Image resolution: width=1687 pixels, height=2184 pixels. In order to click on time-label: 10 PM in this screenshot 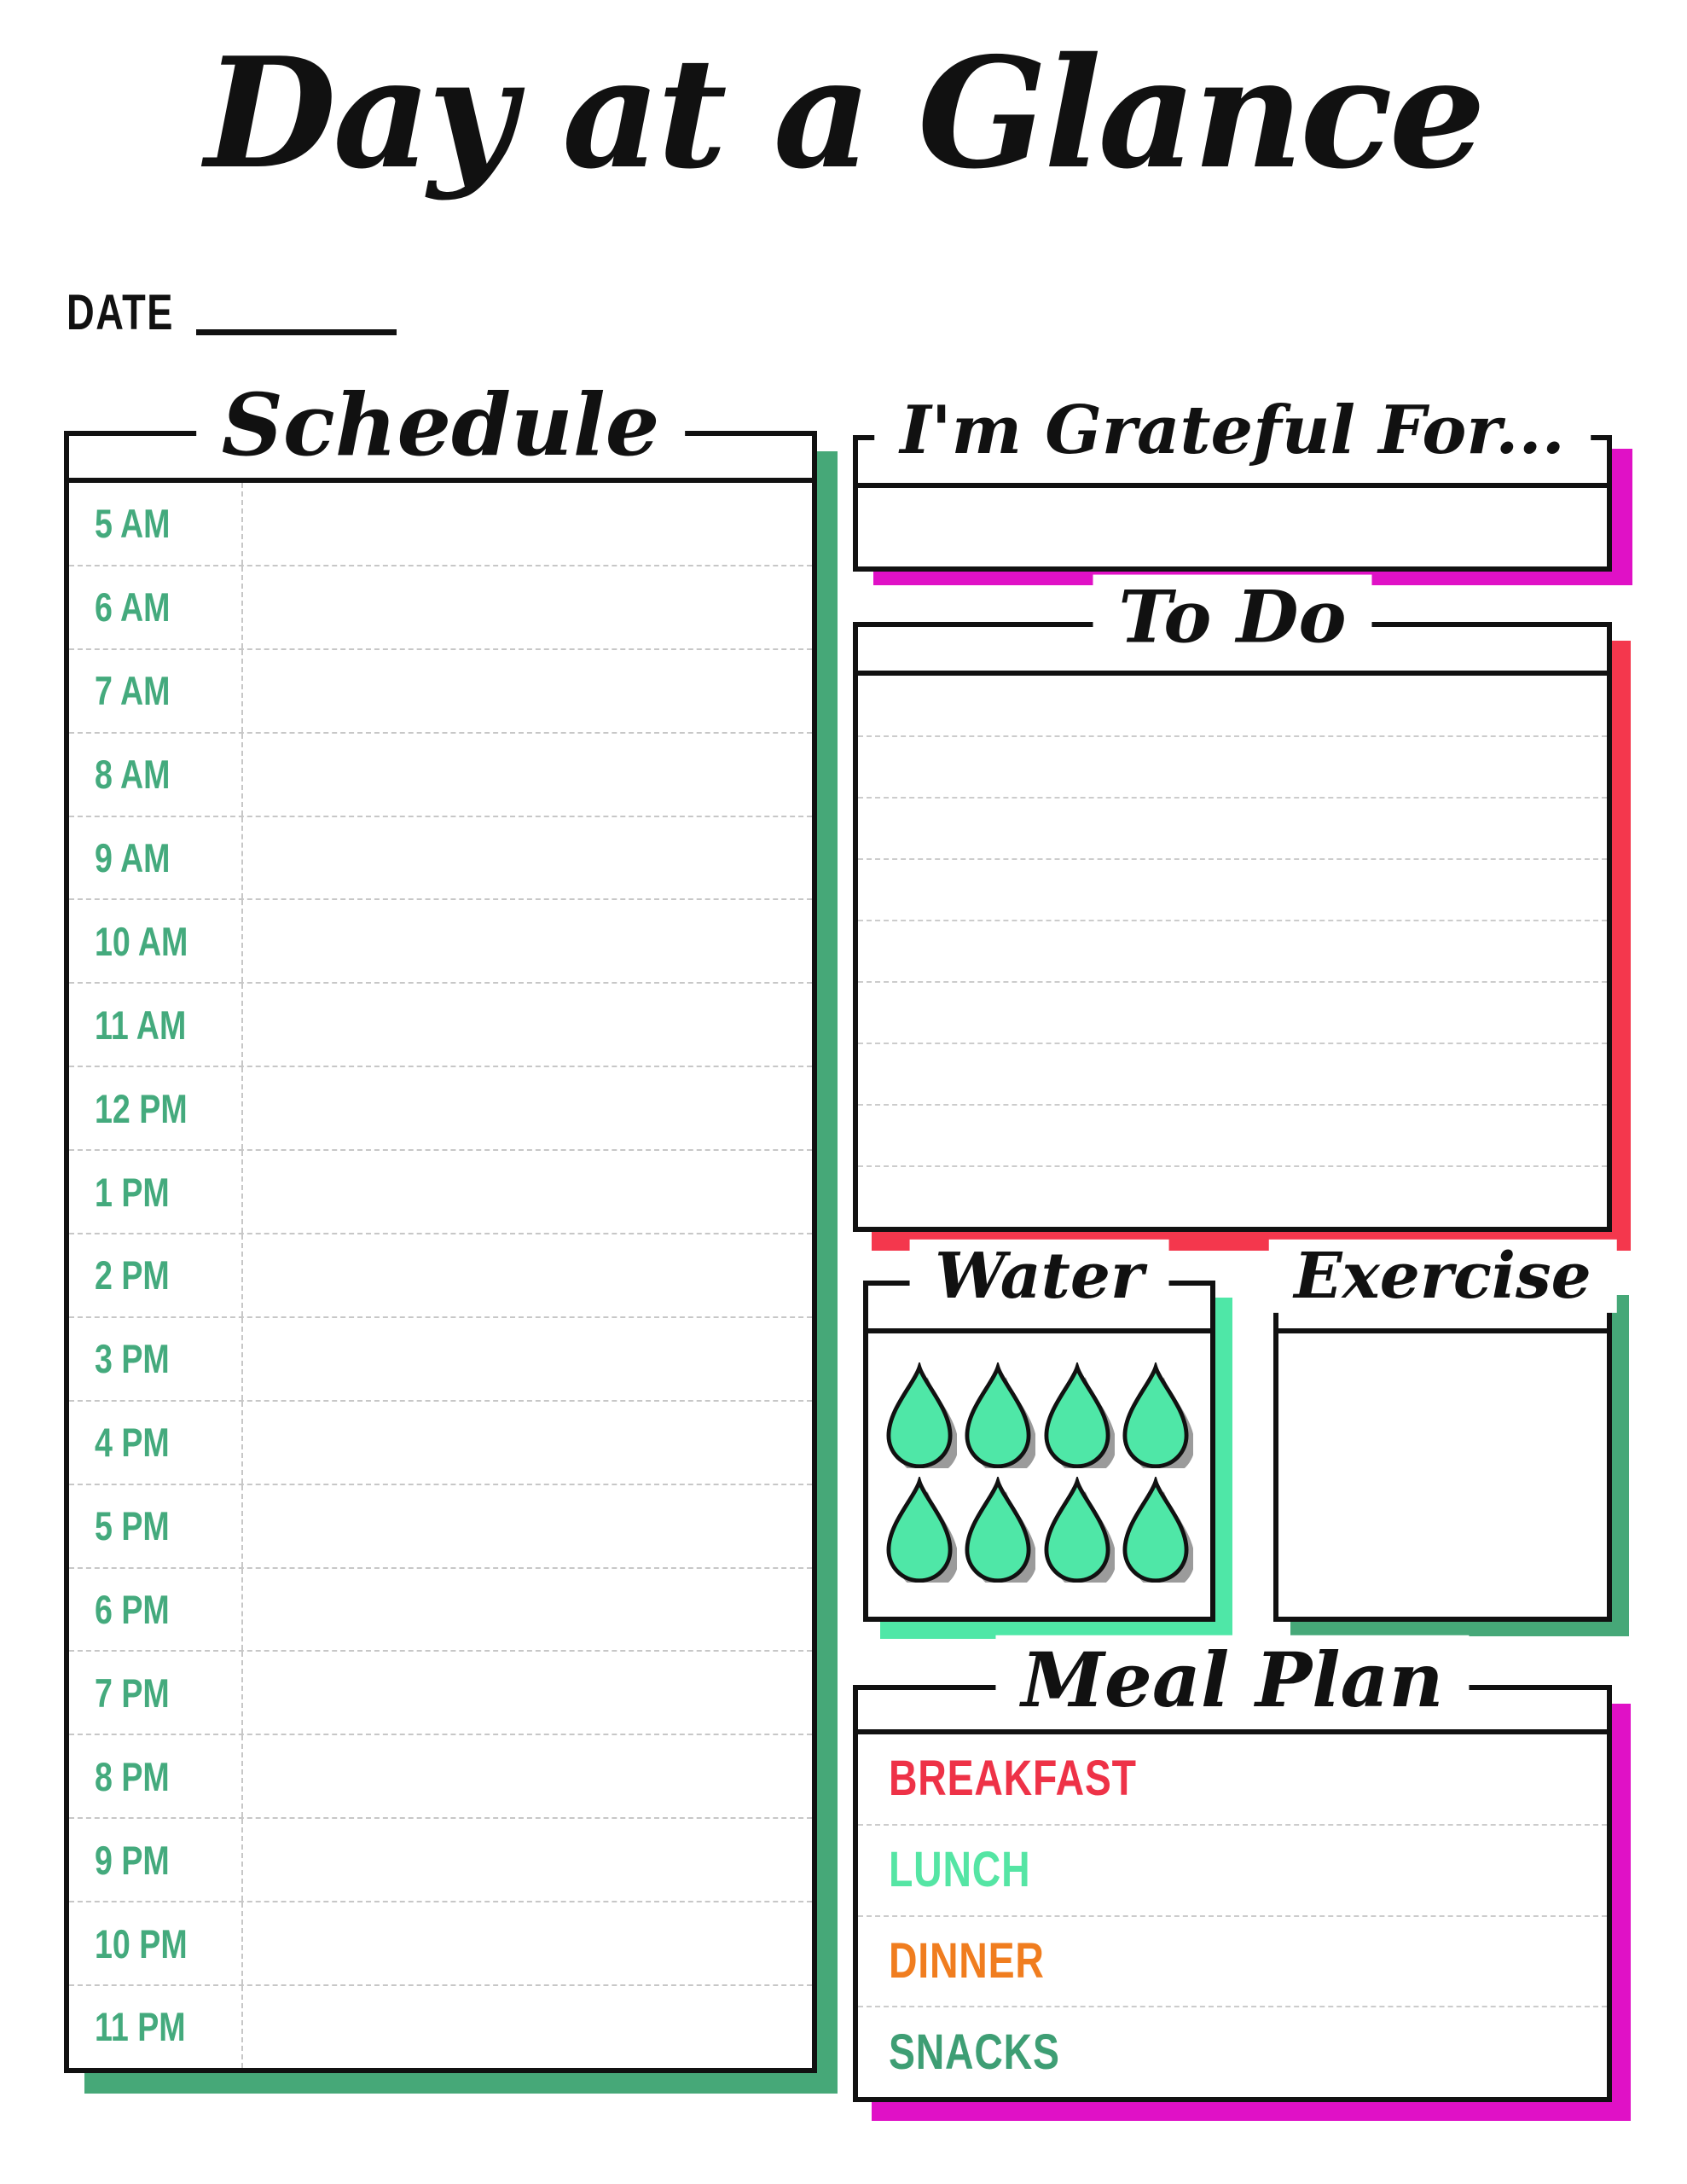, I will do `click(156, 1943)`.